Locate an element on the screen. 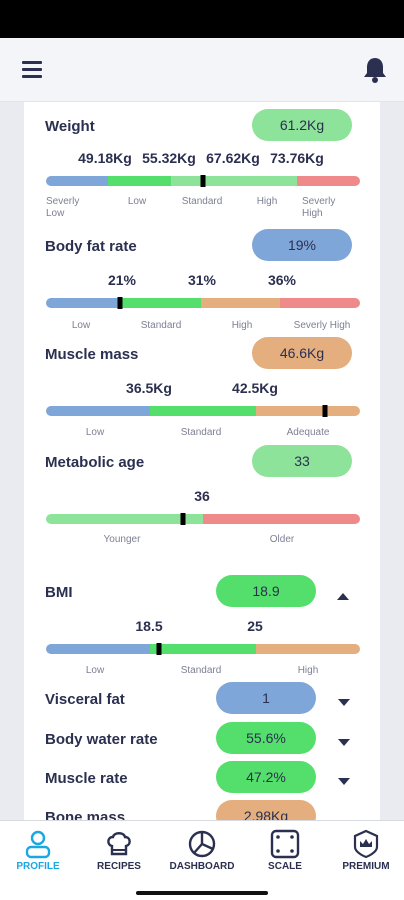  bmi-card: BMI 18.9 18.5 25 Low Standard High is located at coordinates (202, 621).